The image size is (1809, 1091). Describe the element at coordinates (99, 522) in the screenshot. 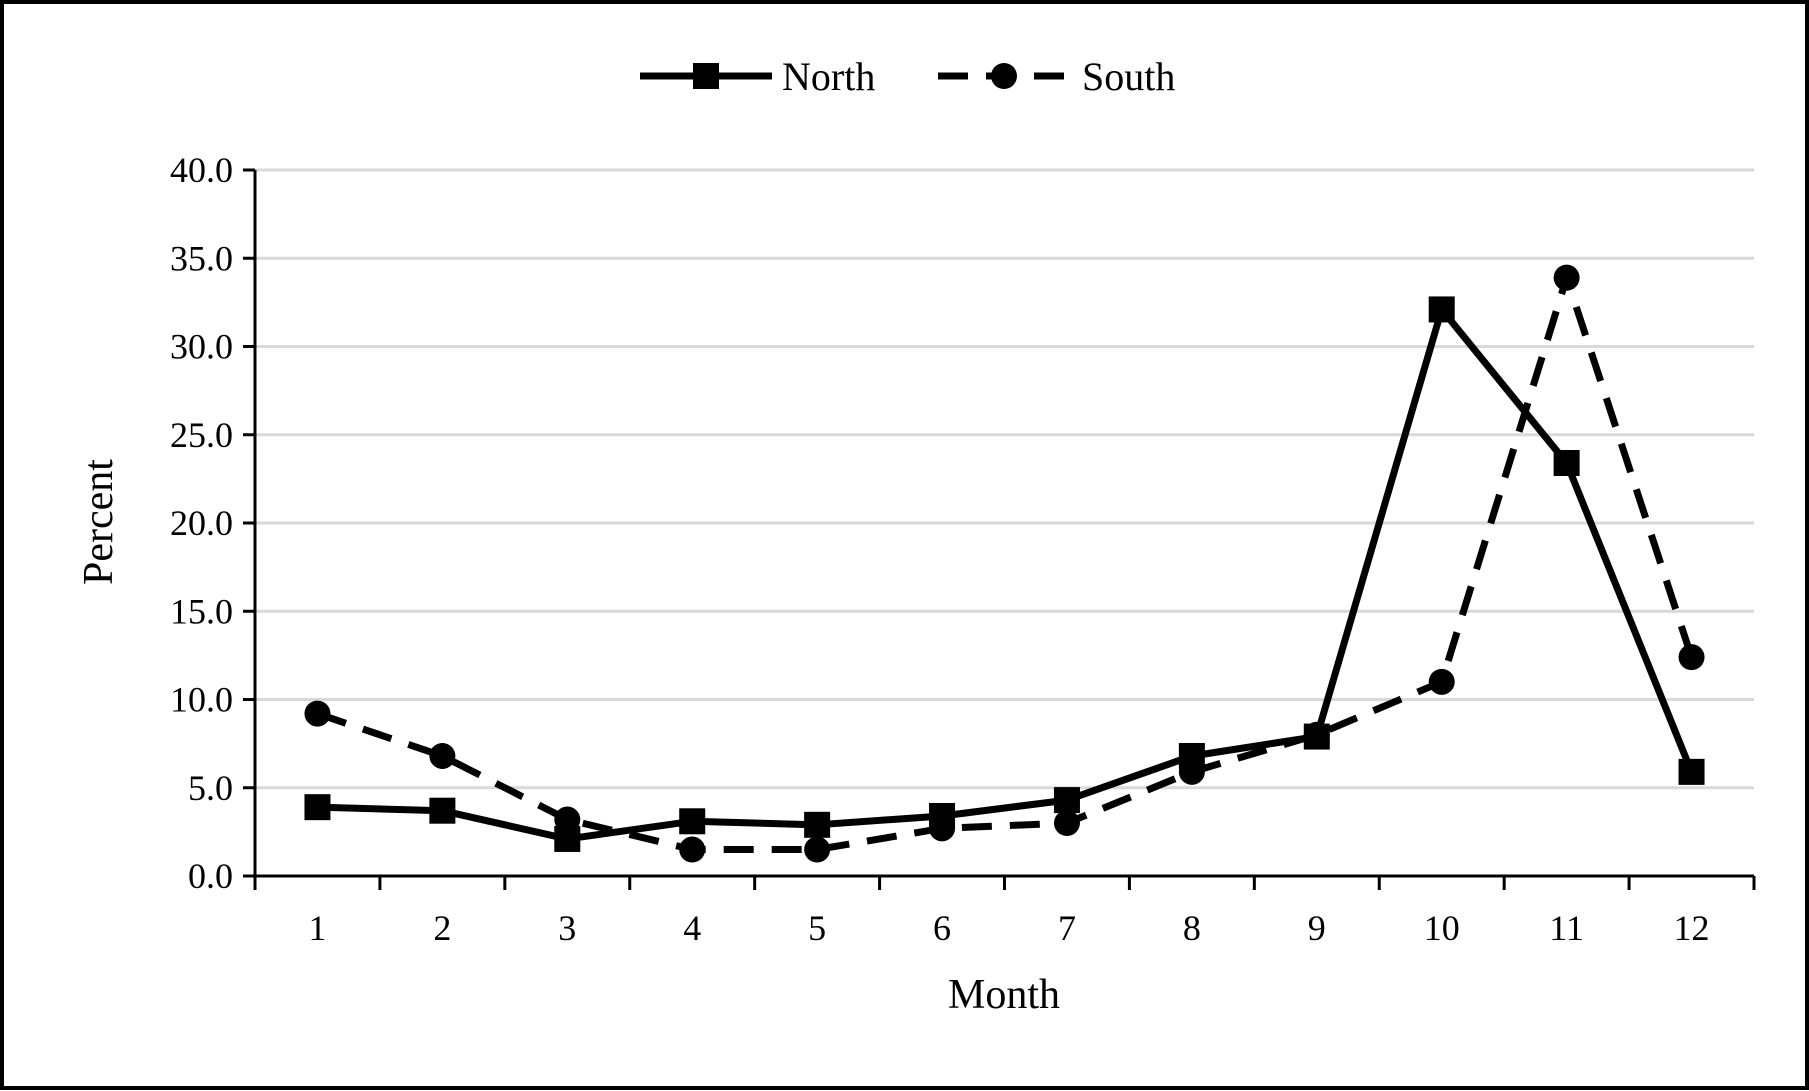

I see `y-axis-title: Percent` at that location.